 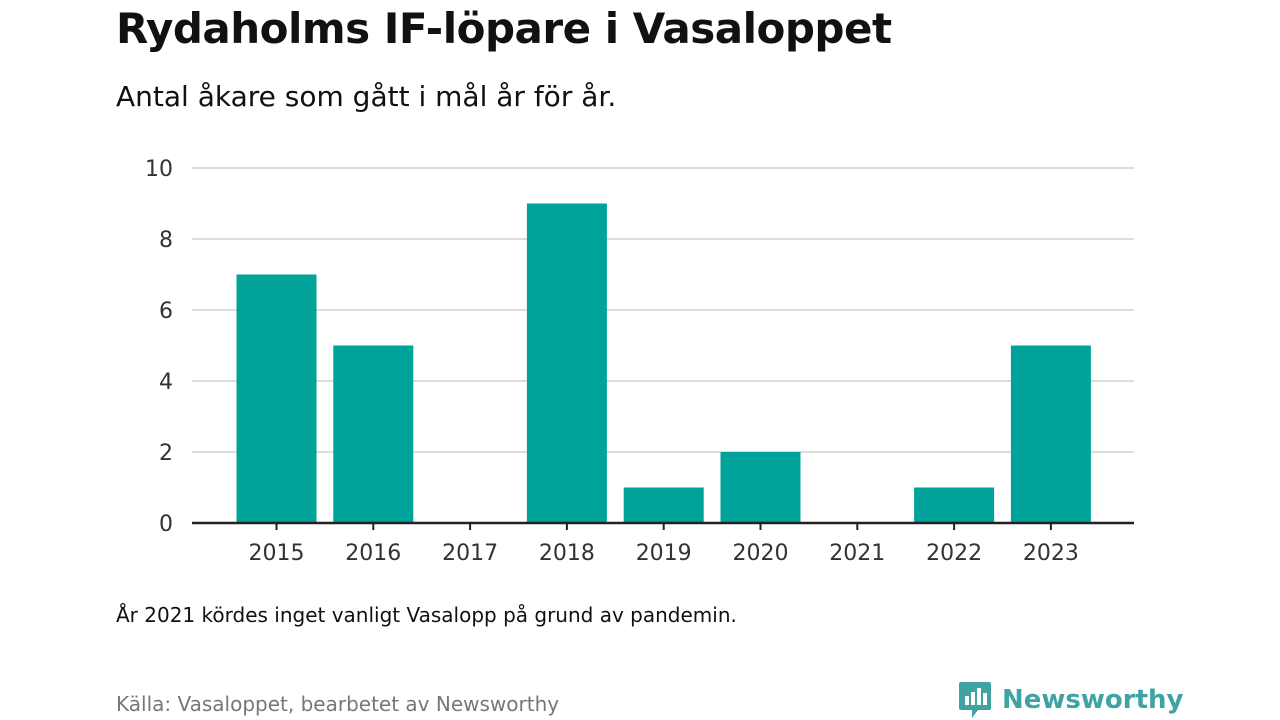 I want to click on newsworthy-logo-icon, so click(x=975, y=700).